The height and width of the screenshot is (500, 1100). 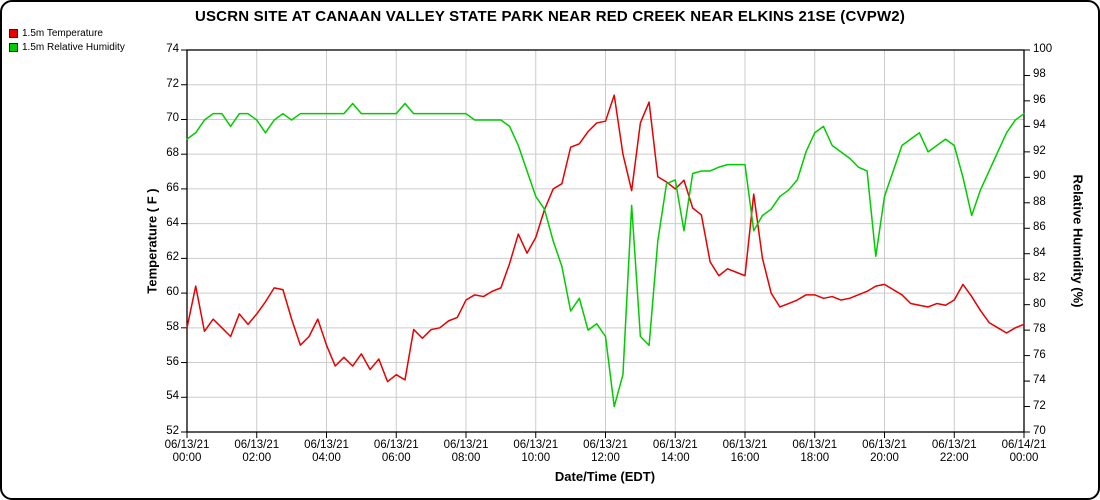 I want to click on left-axis-label: Temperature ( F ), so click(x=152, y=241).